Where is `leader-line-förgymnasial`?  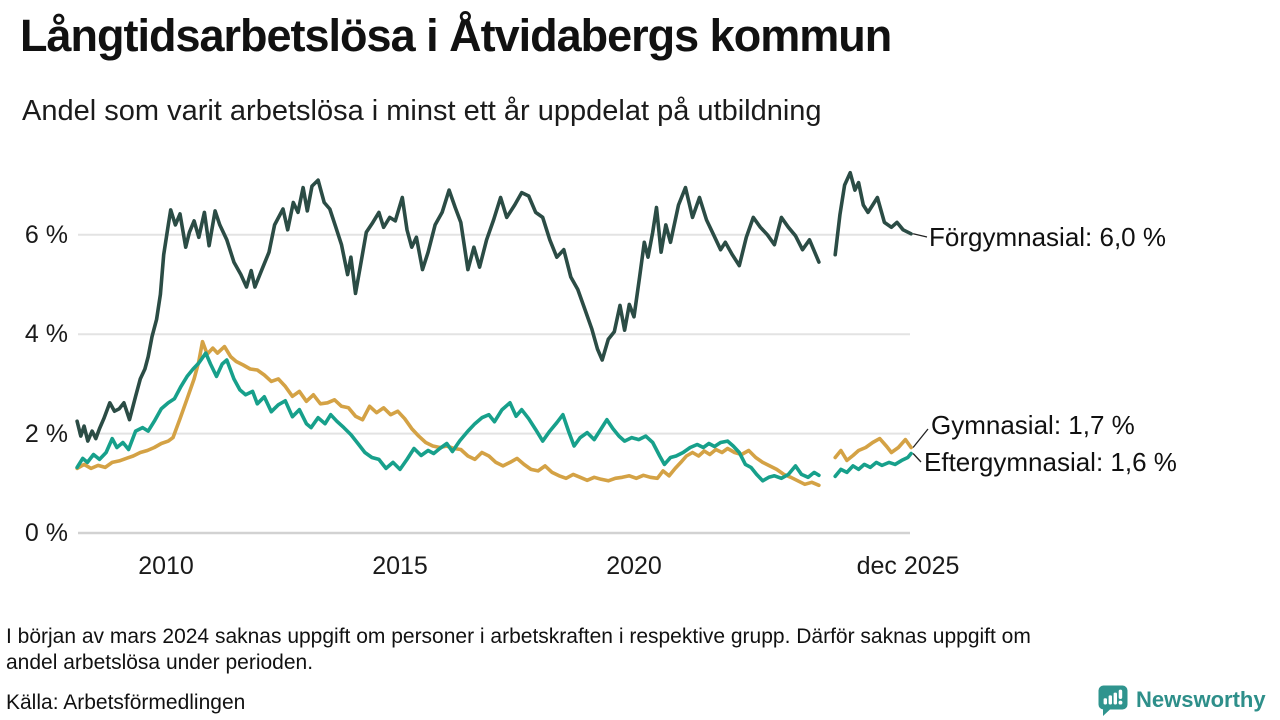
leader-line-förgymnasial is located at coordinates (920, 235).